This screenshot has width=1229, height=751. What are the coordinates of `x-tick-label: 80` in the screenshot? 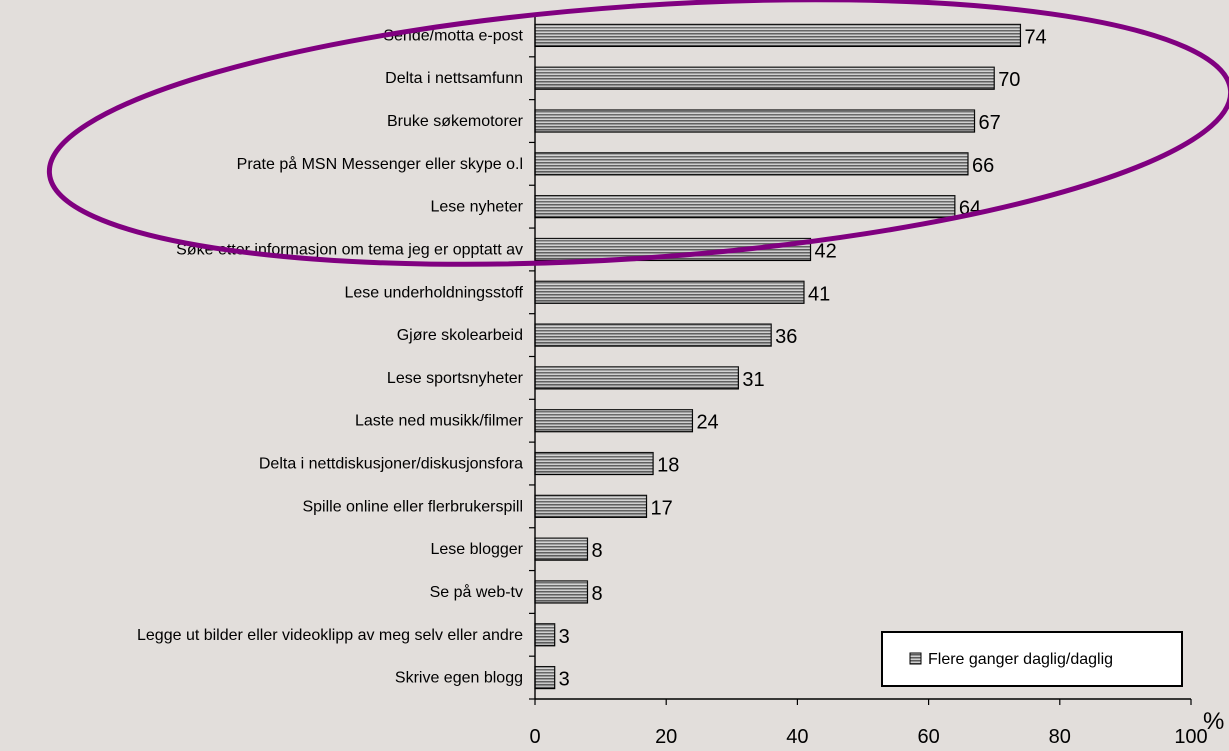 It's located at (1060, 737).